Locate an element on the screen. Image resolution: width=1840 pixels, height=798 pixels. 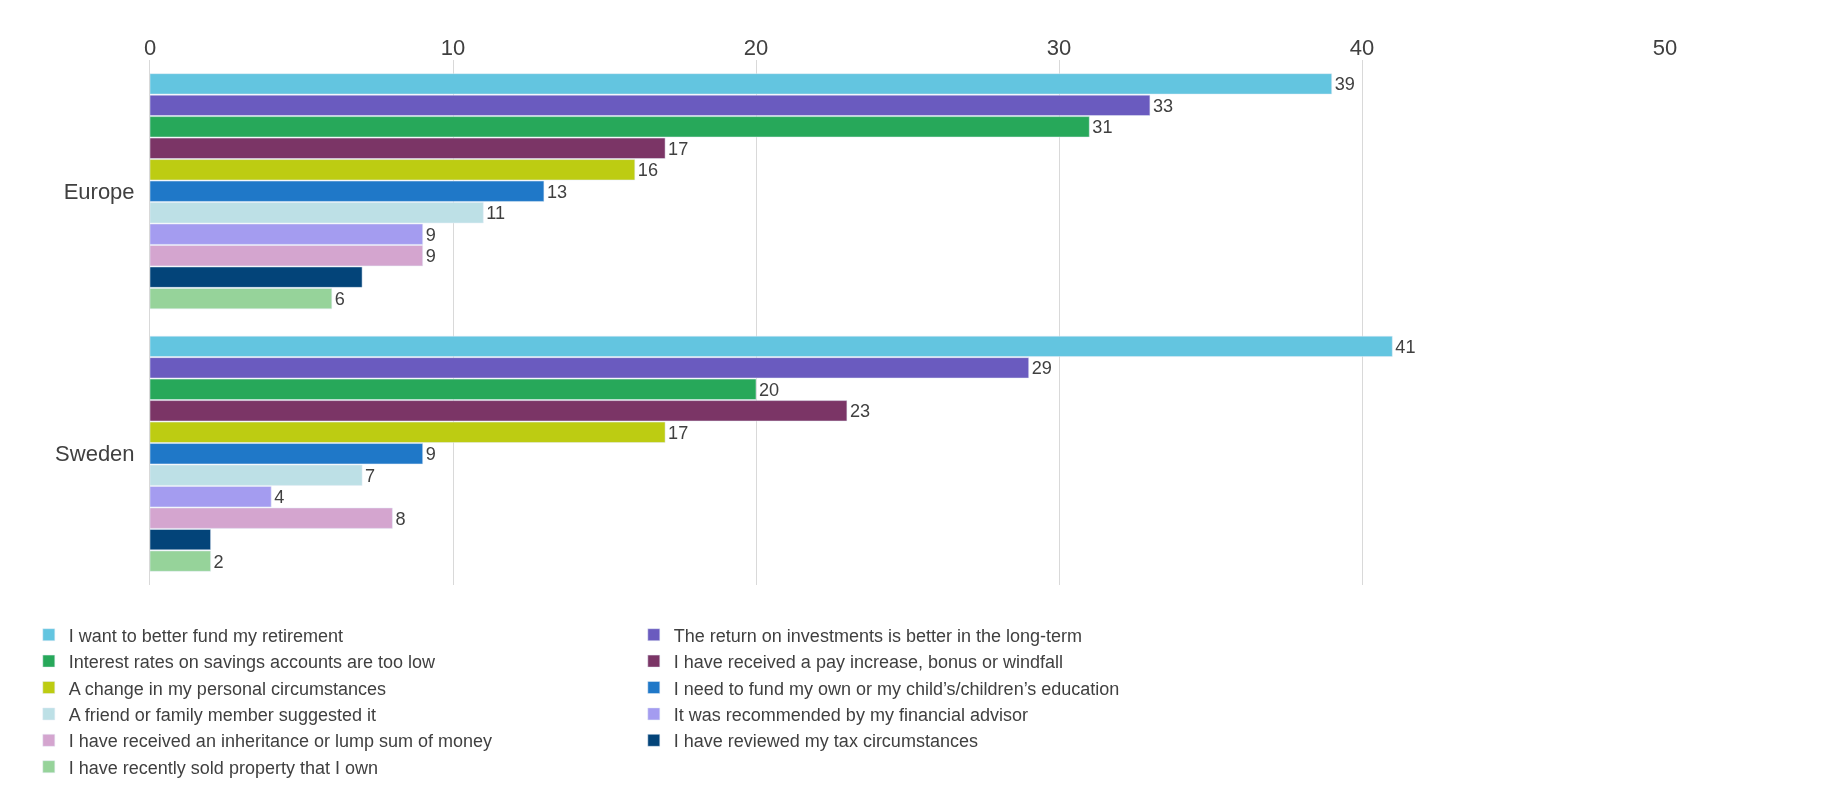
data-label: 31 is located at coordinates (1102, 127).